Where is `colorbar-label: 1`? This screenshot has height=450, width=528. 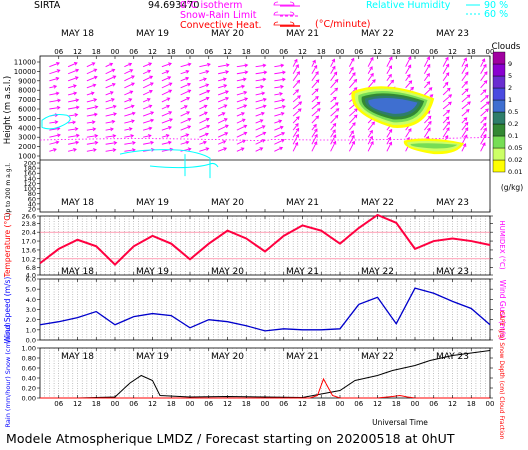
colorbar-label: 1 is located at coordinates (510, 100).